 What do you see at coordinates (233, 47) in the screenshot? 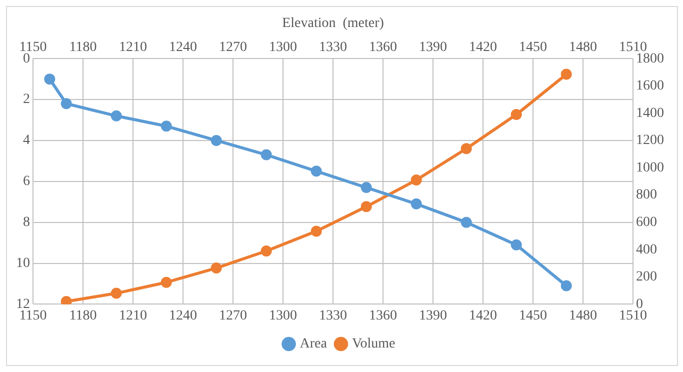
I see `x-tick-label: 1270` at bounding box center [233, 47].